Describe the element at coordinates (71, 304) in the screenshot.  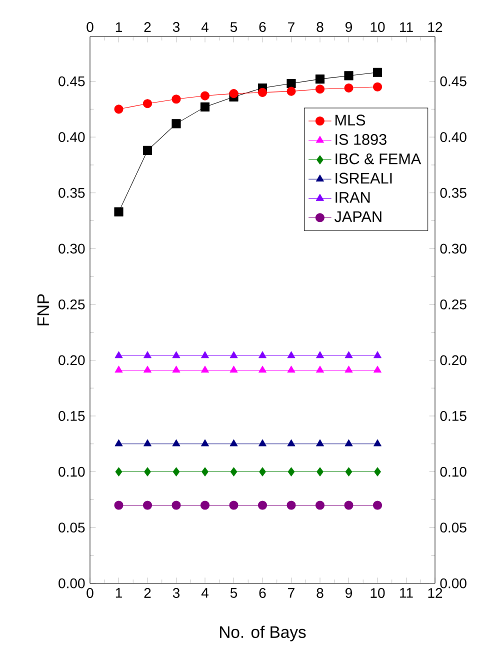
I see `y-tick-label: 0.25` at that location.